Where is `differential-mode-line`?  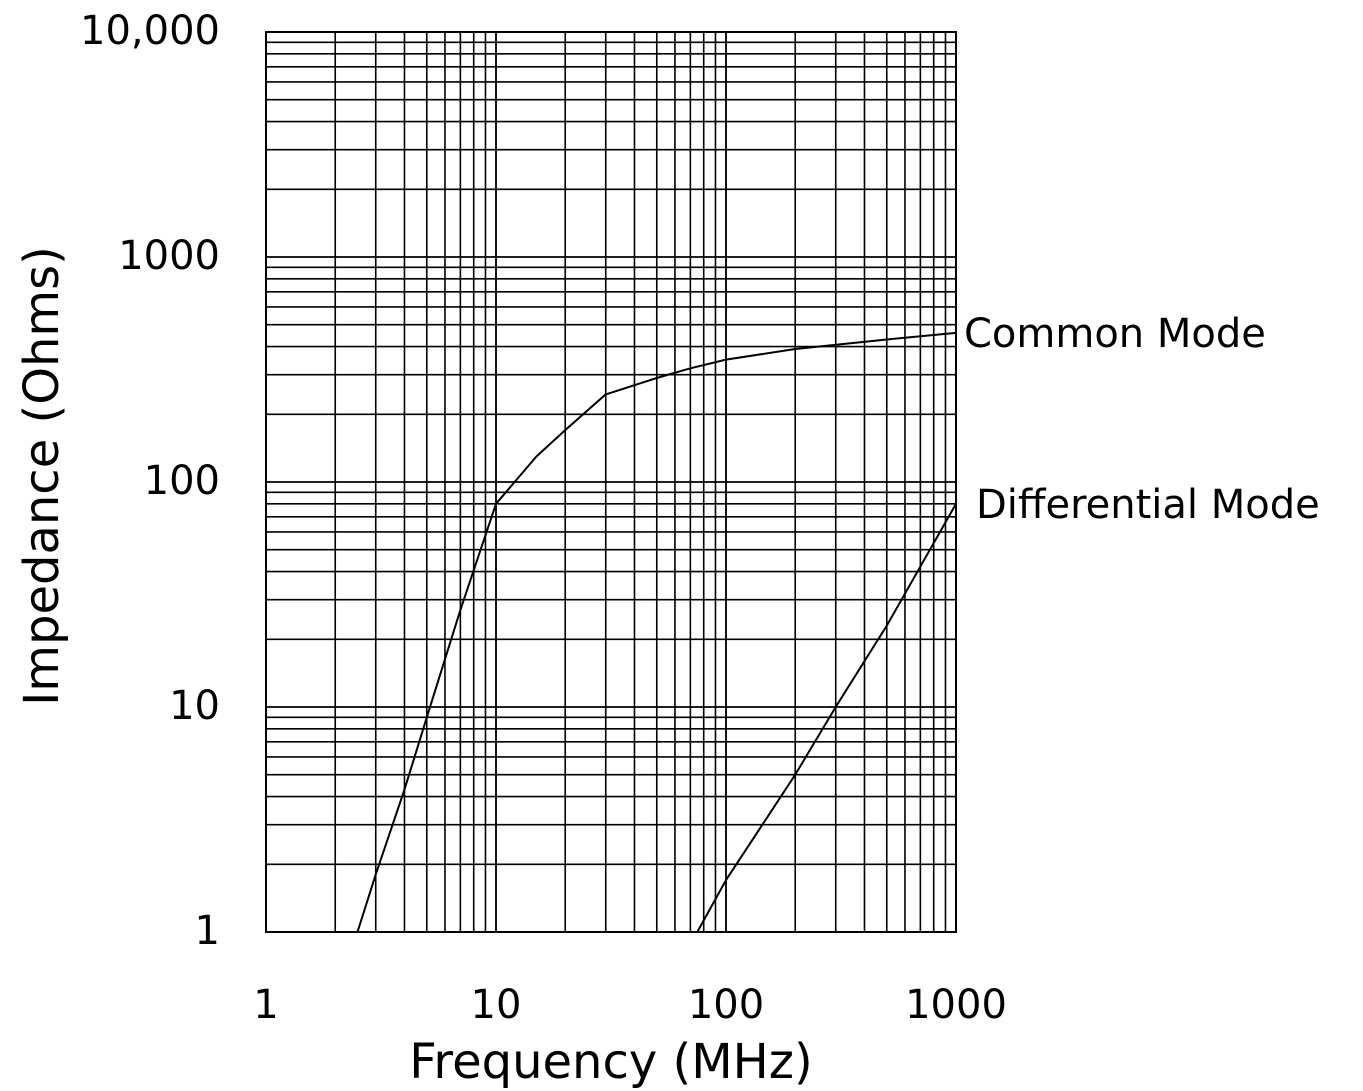
differential-mode-line is located at coordinates (826, 718).